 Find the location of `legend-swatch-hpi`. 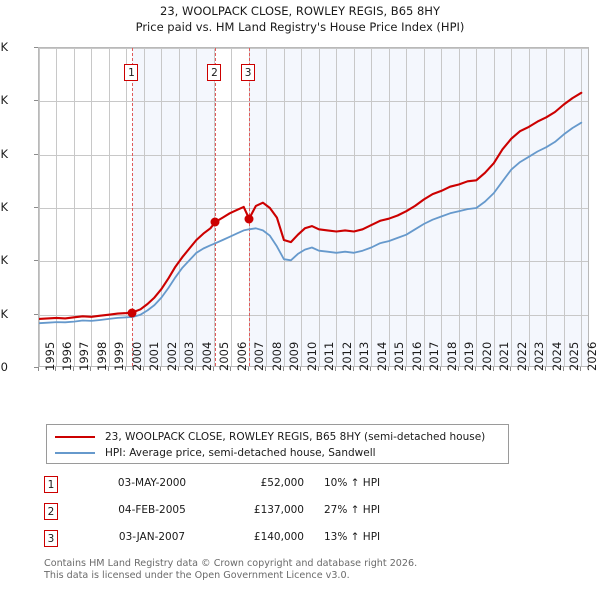

legend-swatch-hpi is located at coordinates (75, 453).